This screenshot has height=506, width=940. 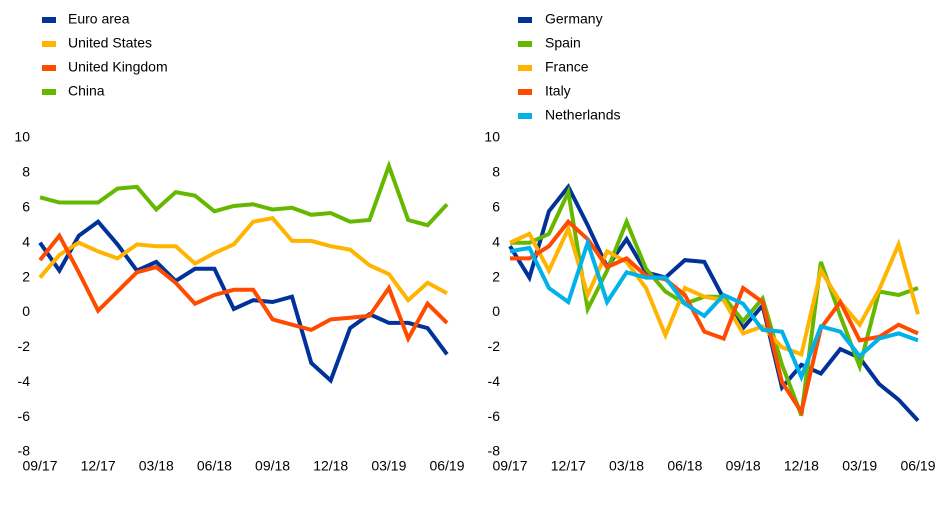 What do you see at coordinates (558, 91) in the screenshot?
I see `legend-label: Italy` at bounding box center [558, 91].